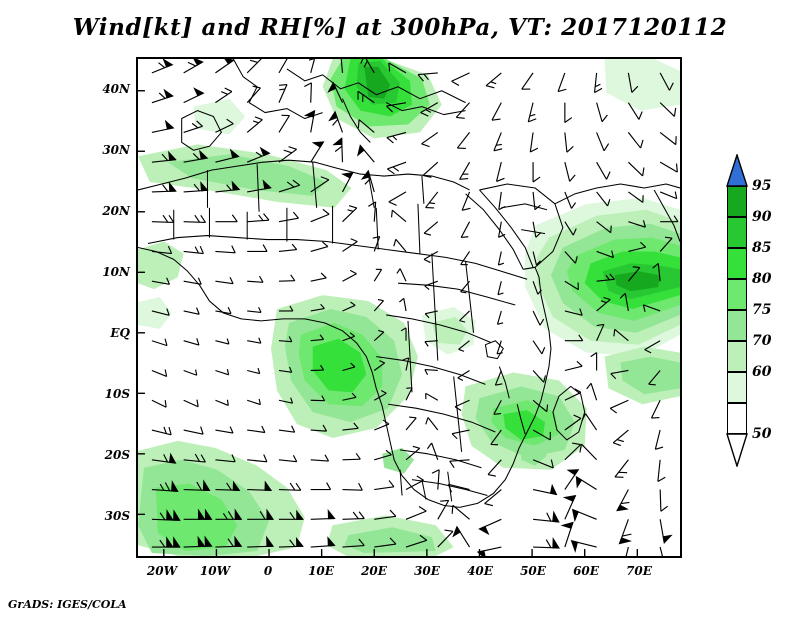 The image size is (800, 618). What do you see at coordinates (116, 89) in the screenshot?
I see `y-tick-label-40n: 40N` at bounding box center [116, 89].